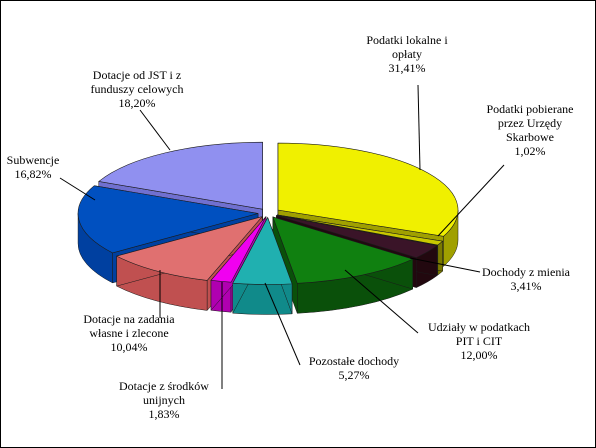 Image resolution: width=596 pixels, height=448 pixels. What do you see at coordinates (354, 368) in the screenshot?
I see `slice-label: Pozostałe dochody 5,27%` at bounding box center [354, 368].